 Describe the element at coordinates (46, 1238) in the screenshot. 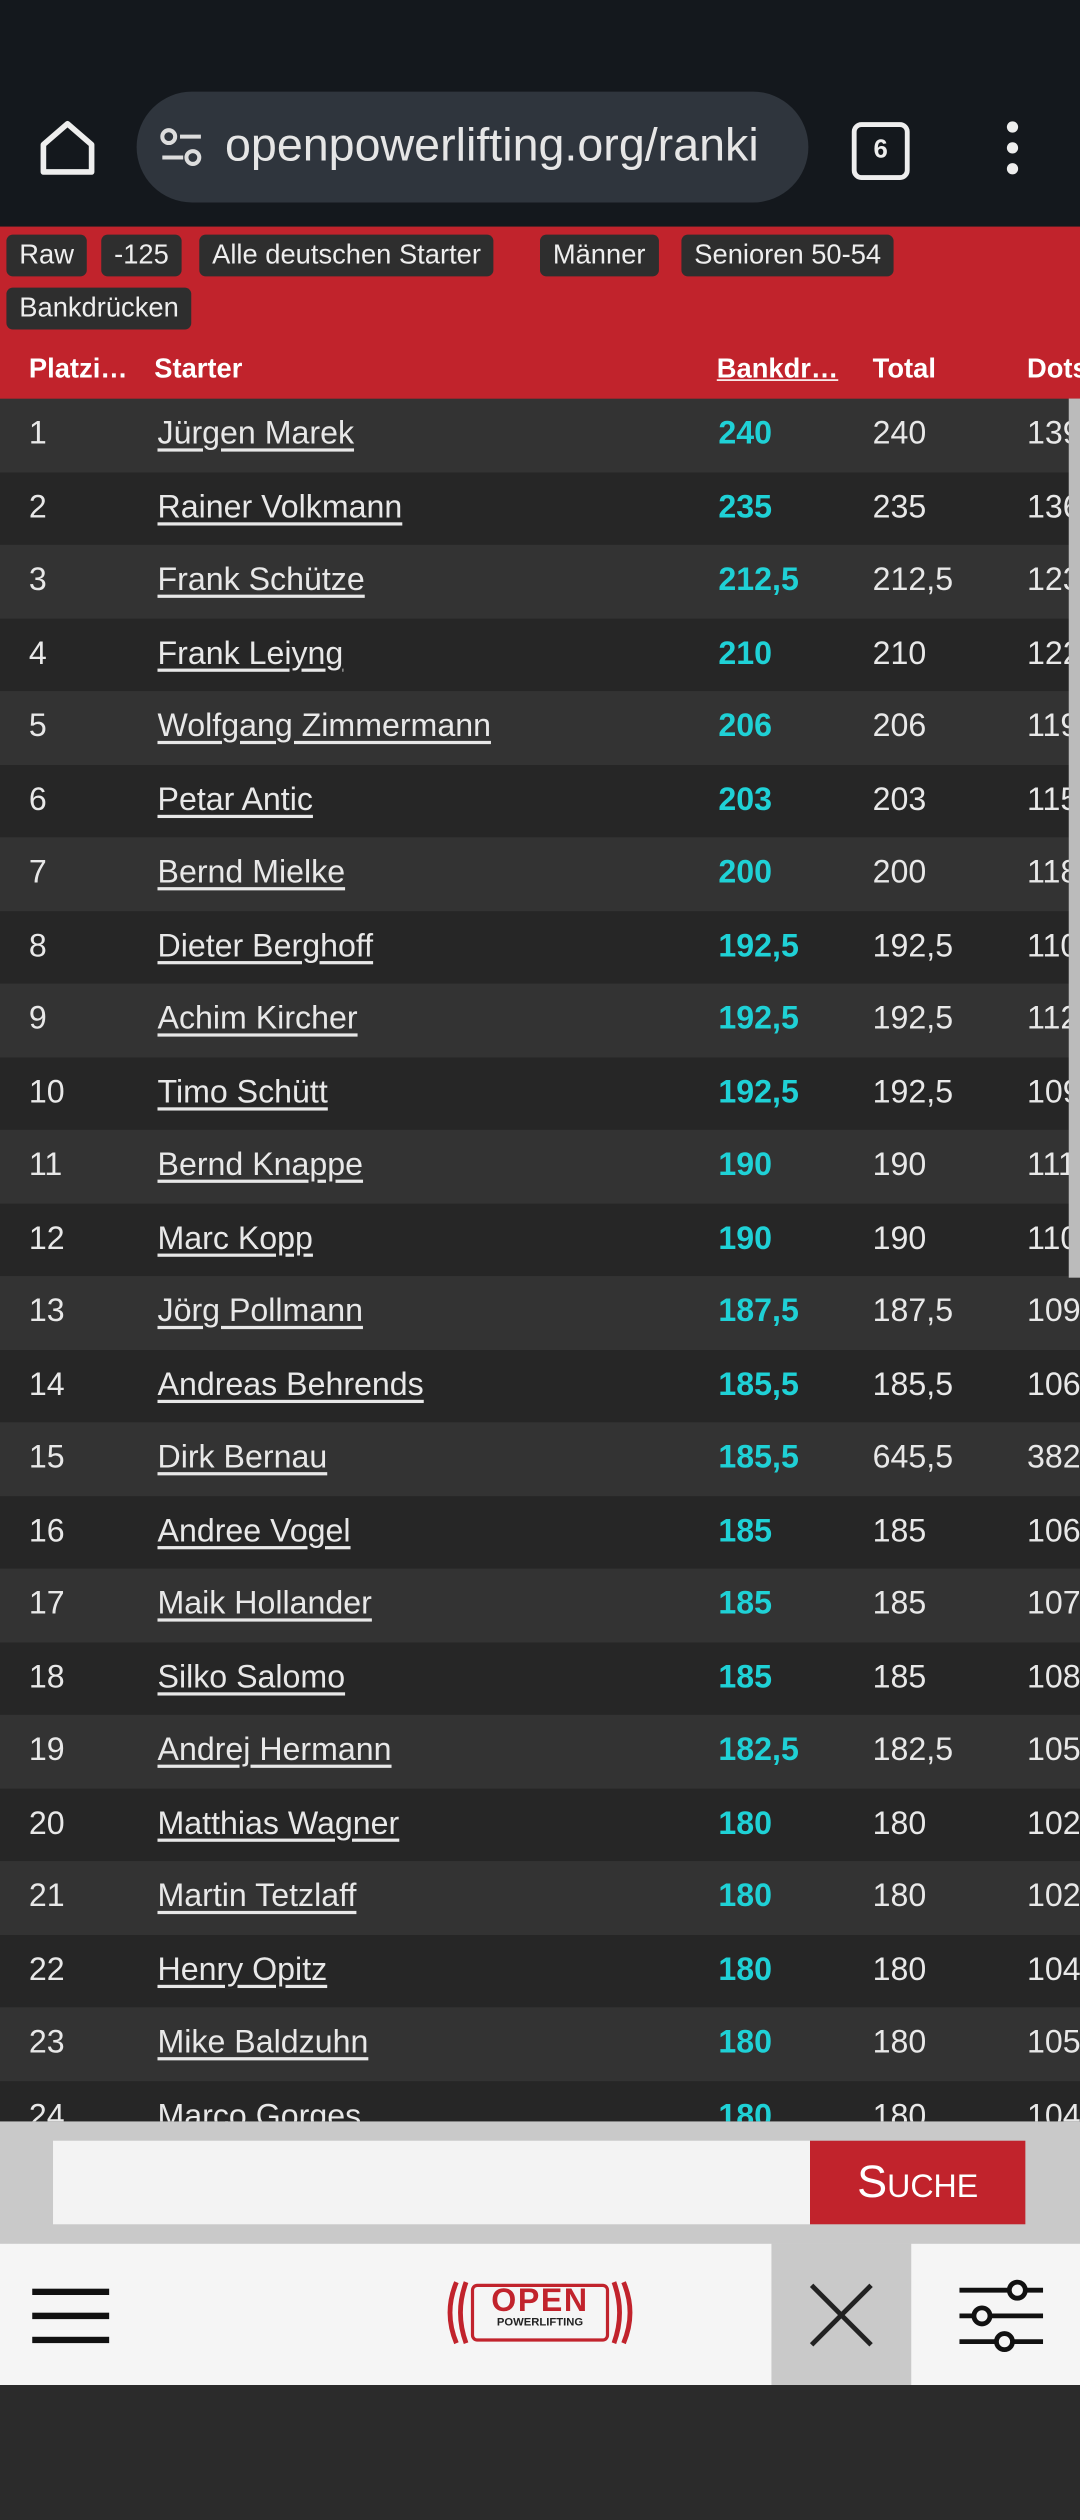

I see `rank: 12` at that location.